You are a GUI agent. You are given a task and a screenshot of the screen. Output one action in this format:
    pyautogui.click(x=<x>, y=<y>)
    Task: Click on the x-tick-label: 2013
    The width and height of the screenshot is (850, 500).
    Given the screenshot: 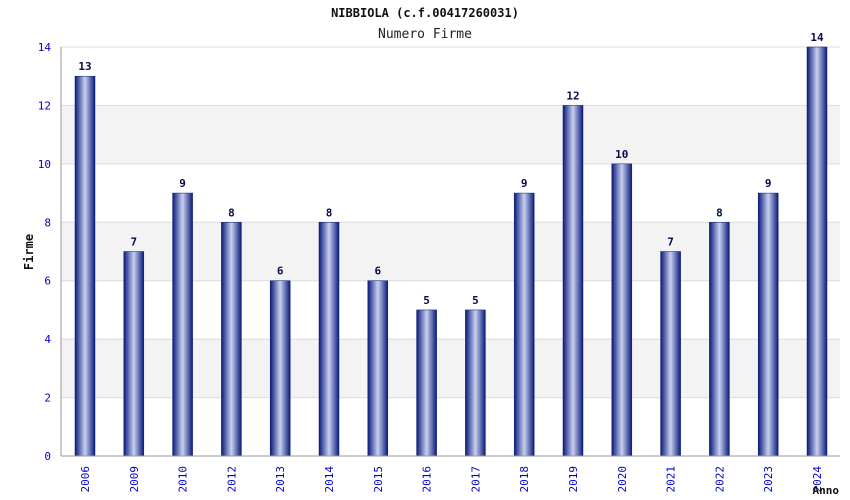 What is the action you would take?
    pyautogui.click(x=280, y=479)
    